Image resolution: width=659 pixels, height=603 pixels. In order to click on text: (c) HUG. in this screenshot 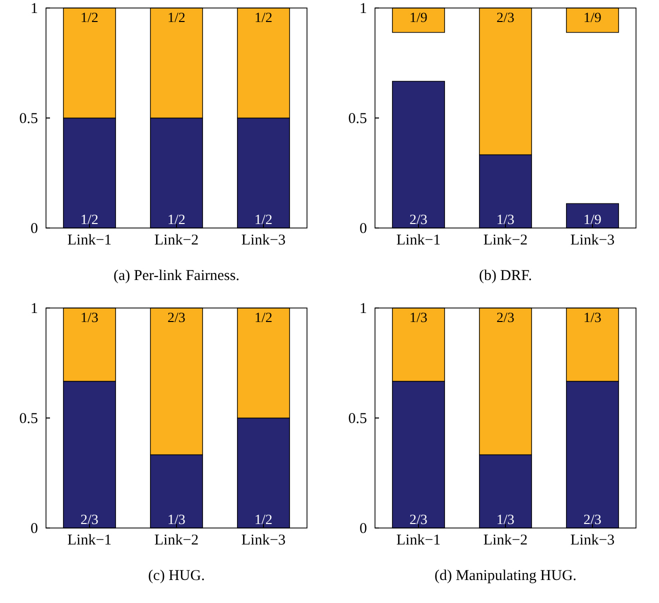, I will do `click(176, 576)`.